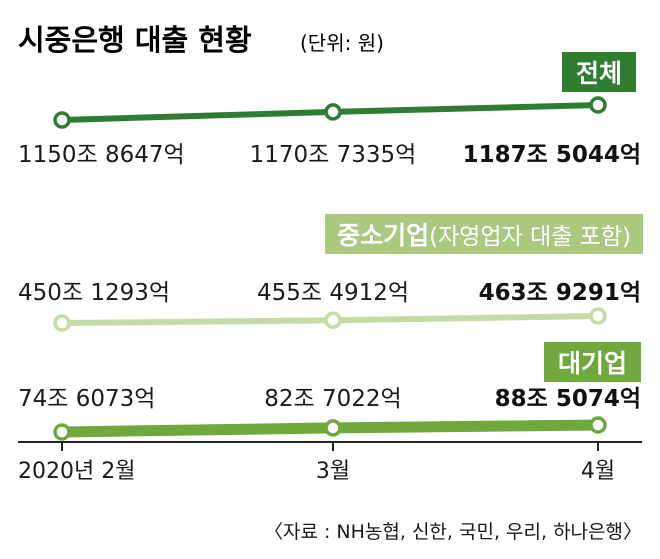 This screenshot has width=660, height=559. I want to click on data-label: 450조 1293억, so click(94, 293).